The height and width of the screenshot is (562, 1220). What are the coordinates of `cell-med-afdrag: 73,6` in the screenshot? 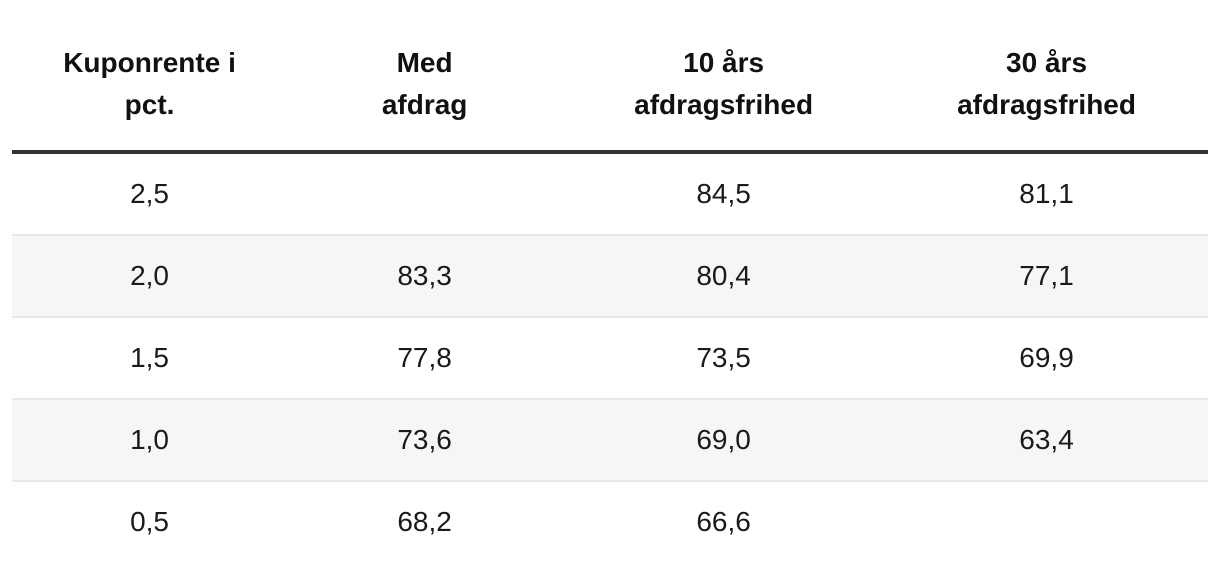 It's located at (424, 439).